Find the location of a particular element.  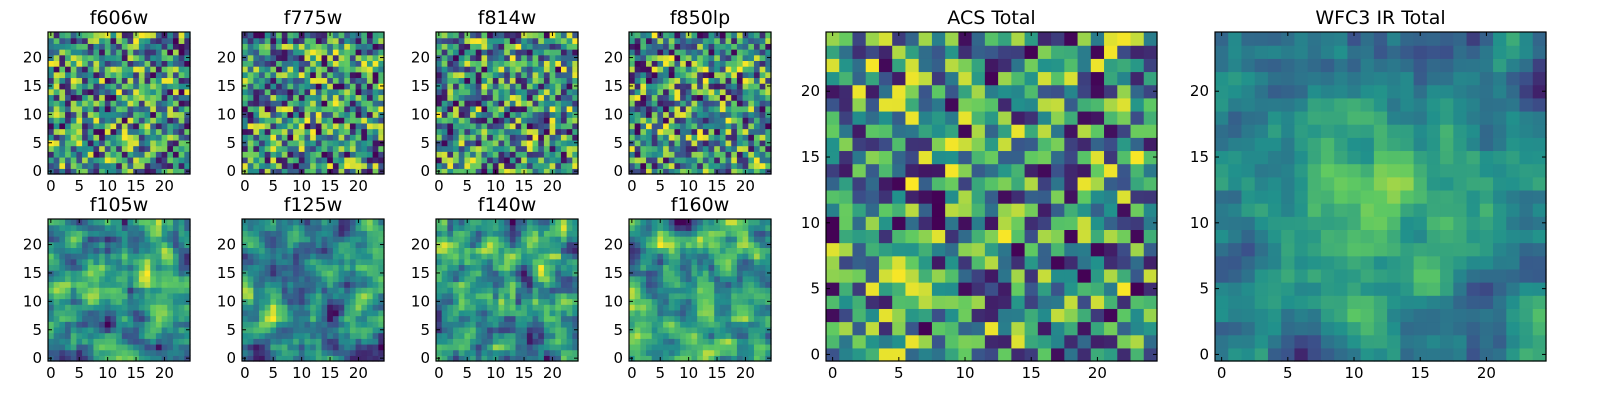

y-tick-label: 20 is located at coordinates (420, 58).